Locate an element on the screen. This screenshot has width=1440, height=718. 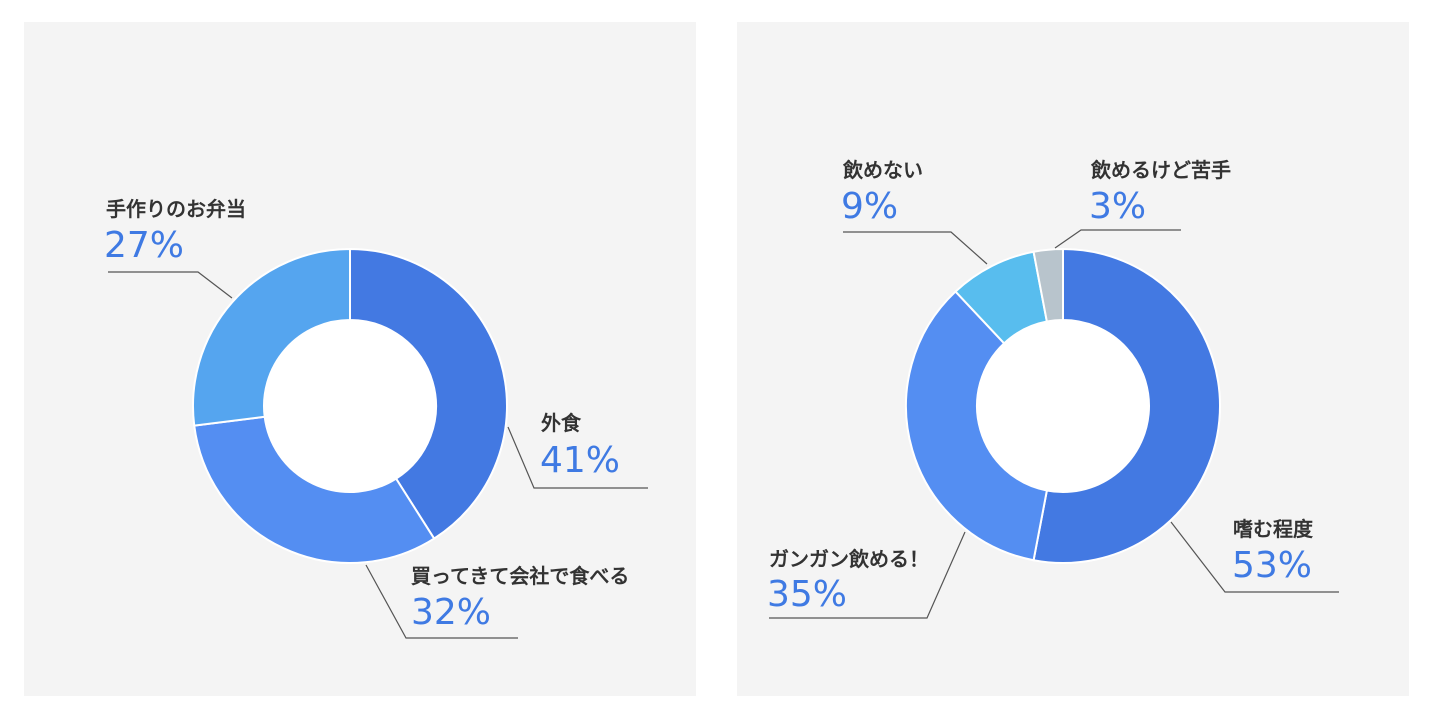
slice-percent-lunch-2: 27% is located at coordinates (144, 245).